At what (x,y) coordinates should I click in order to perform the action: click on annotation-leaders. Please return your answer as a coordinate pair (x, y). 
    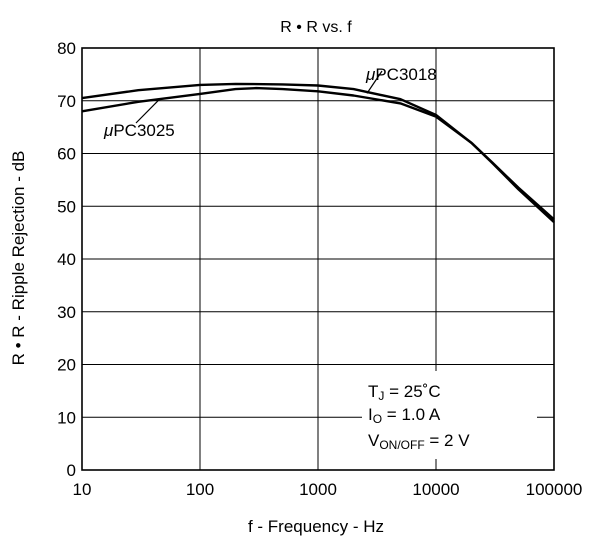
    Looking at the image, I should click on (259, 97).